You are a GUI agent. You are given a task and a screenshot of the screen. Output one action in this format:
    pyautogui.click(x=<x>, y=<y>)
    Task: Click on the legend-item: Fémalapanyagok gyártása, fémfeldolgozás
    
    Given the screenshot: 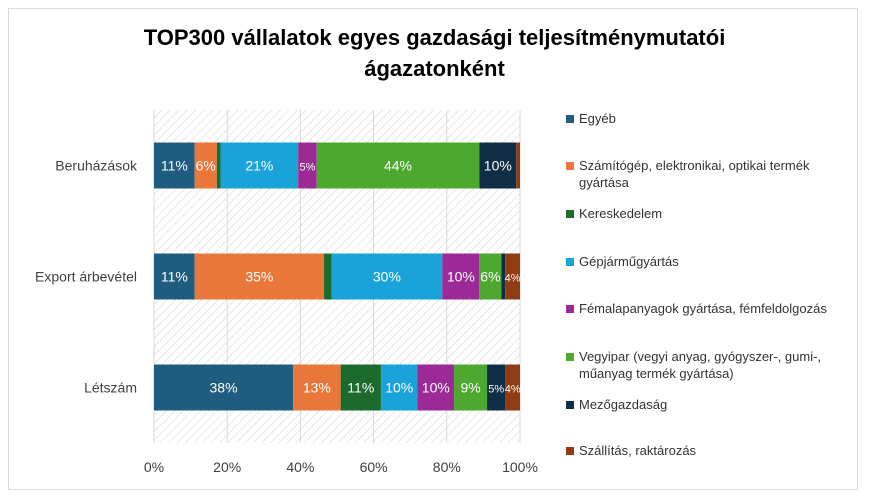 What is the action you would take?
    pyautogui.click(x=707, y=308)
    